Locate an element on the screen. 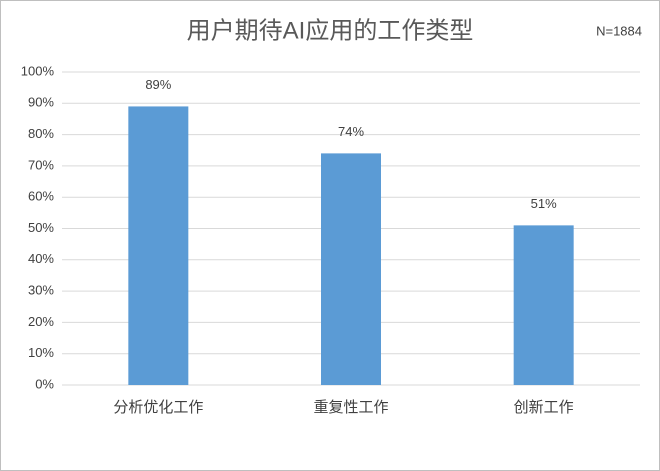  y-tick-label: 50% is located at coordinates (41, 227).